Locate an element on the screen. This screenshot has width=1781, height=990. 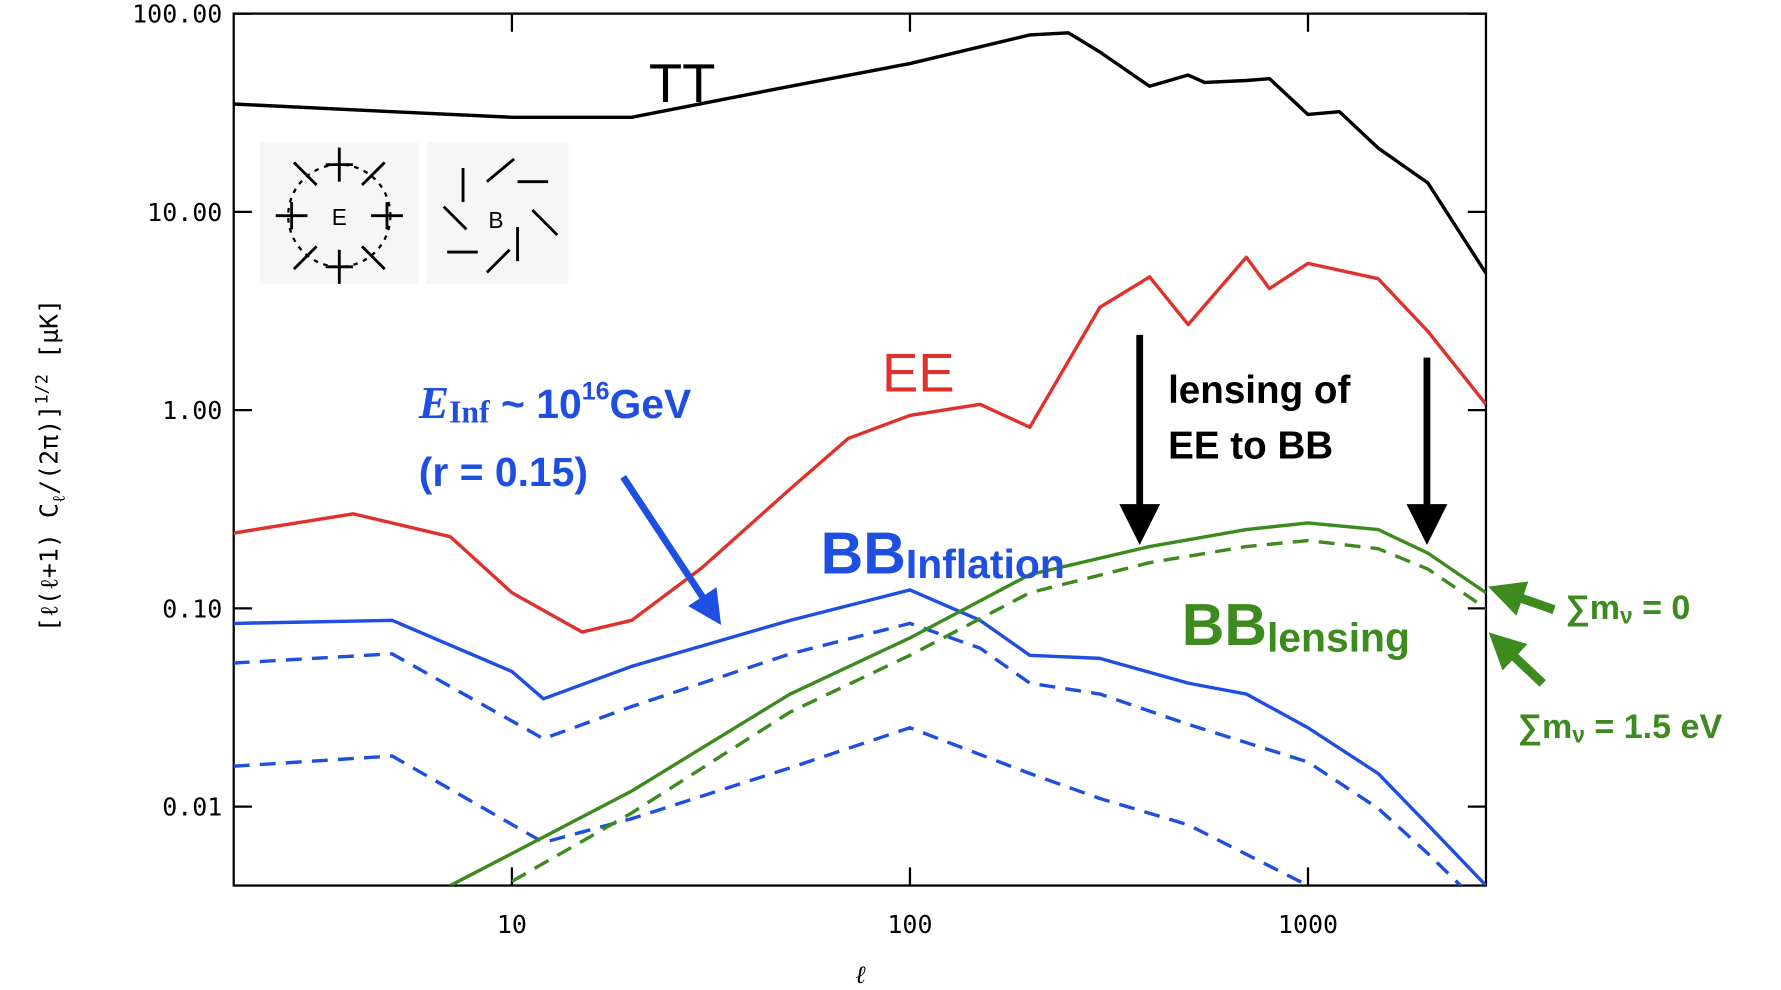
y-tick-label: 0.10 is located at coordinates (192, 608).